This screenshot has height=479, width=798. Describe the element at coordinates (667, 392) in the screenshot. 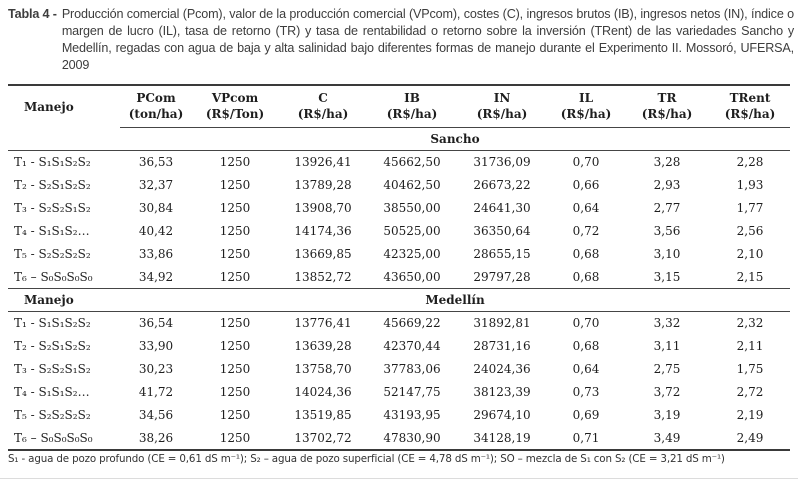

I see `value-cell: 3,72` at that location.